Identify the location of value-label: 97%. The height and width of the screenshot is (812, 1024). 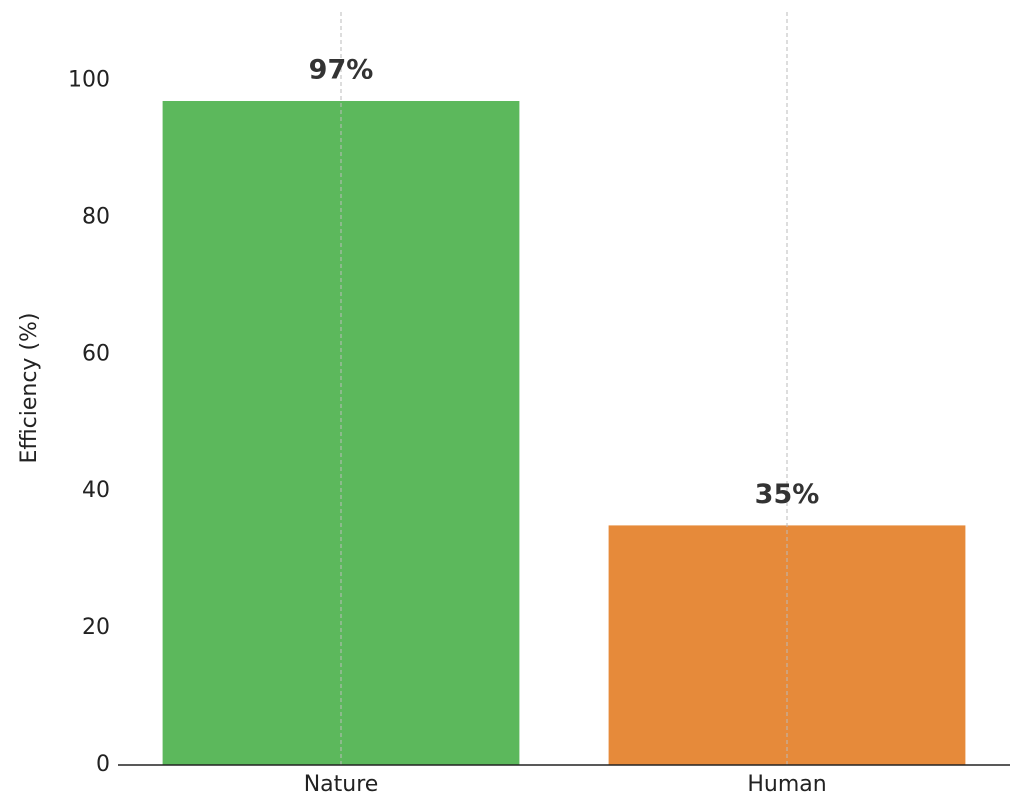
(341, 69).